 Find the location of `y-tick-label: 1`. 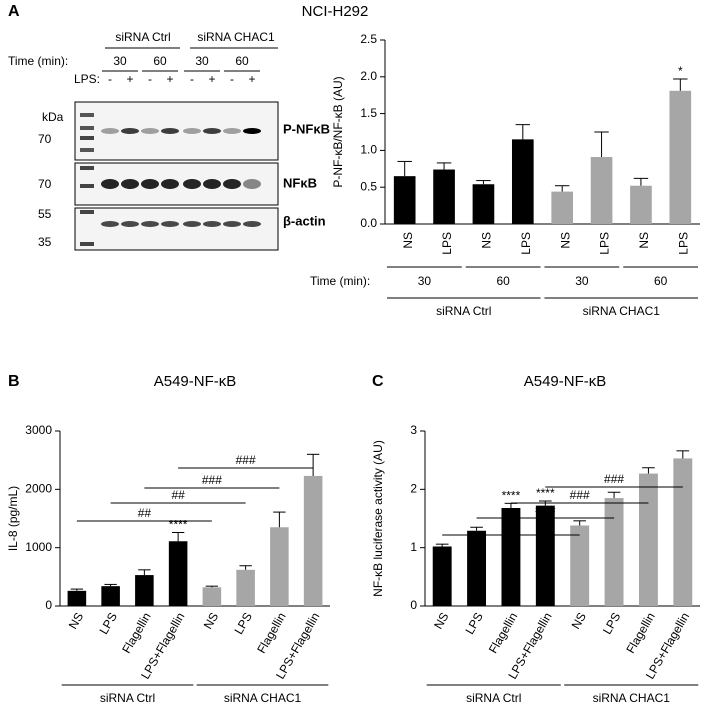

y-tick-label: 1 is located at coordinates (413, 547).